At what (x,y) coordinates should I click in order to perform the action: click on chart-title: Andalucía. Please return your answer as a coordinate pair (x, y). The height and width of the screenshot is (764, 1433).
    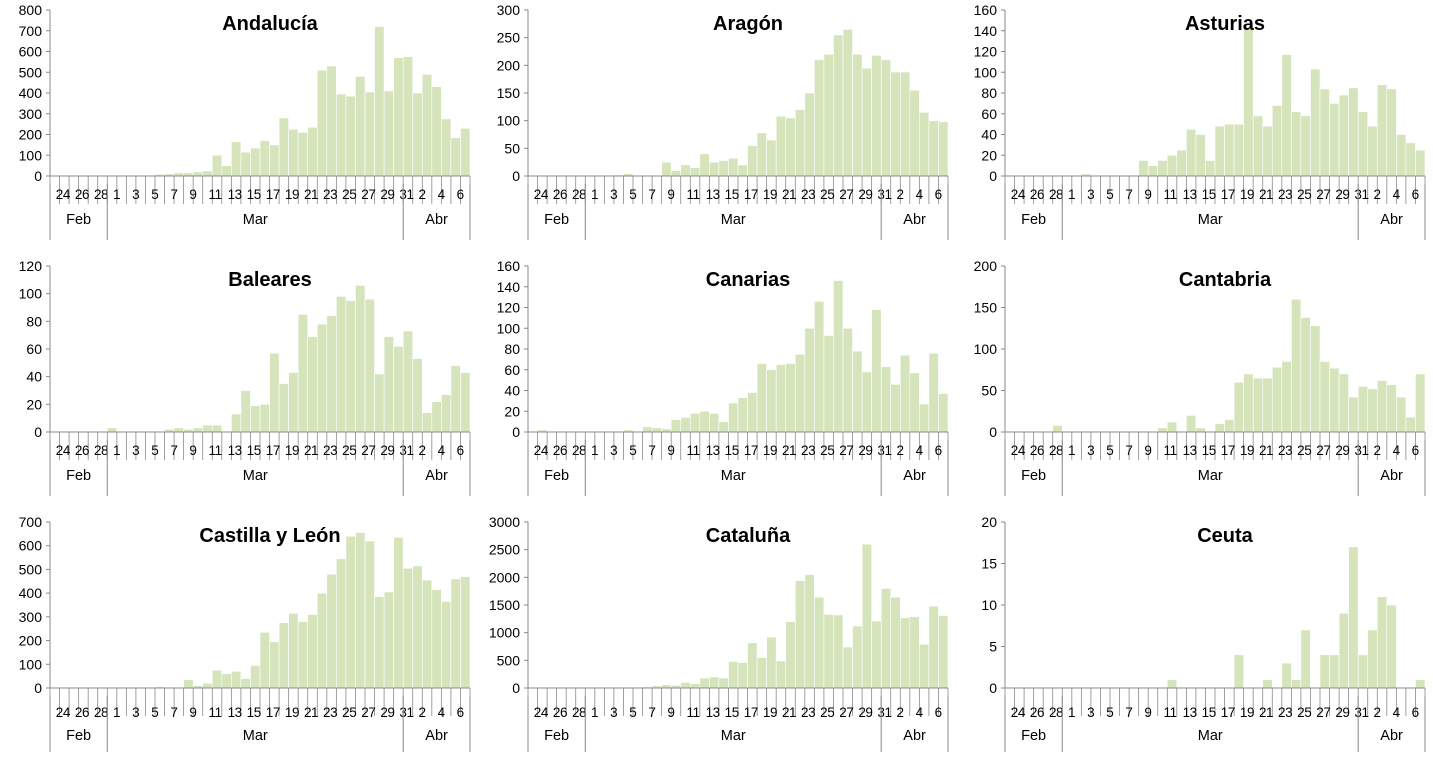
    Looking at the image, I should click on (270, 24).